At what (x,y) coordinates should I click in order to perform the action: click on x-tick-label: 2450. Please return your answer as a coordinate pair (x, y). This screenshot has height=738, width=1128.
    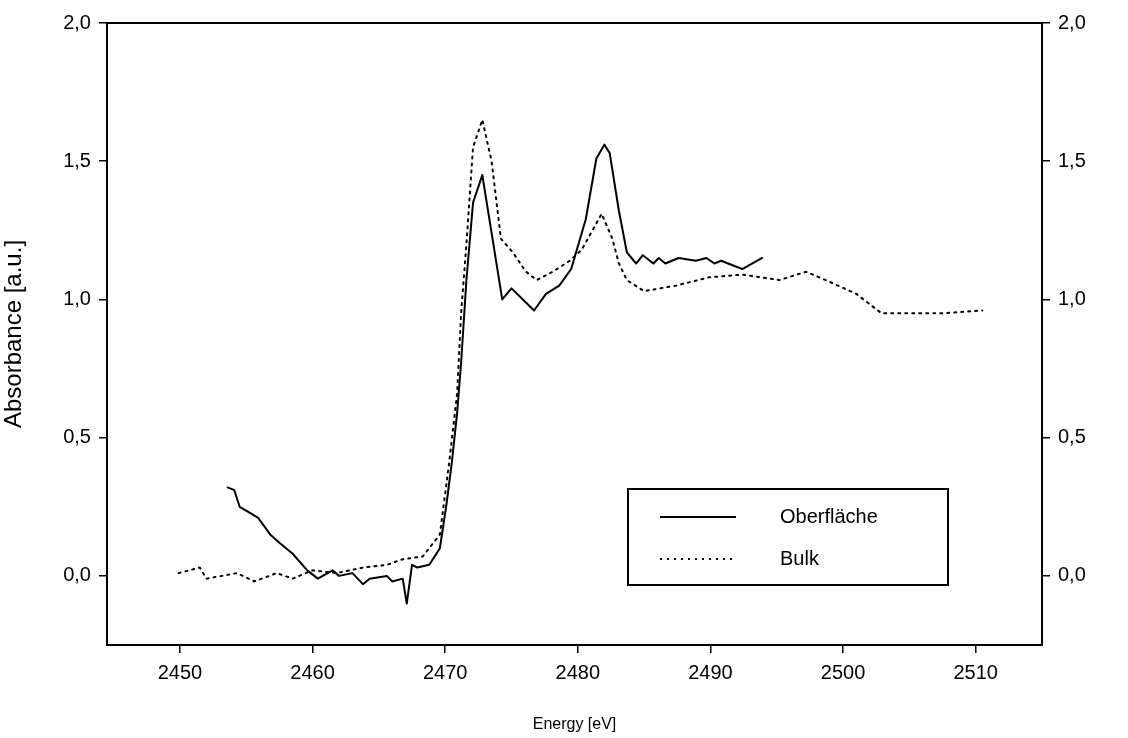
    Looking at the image, I should click on (180, 671).